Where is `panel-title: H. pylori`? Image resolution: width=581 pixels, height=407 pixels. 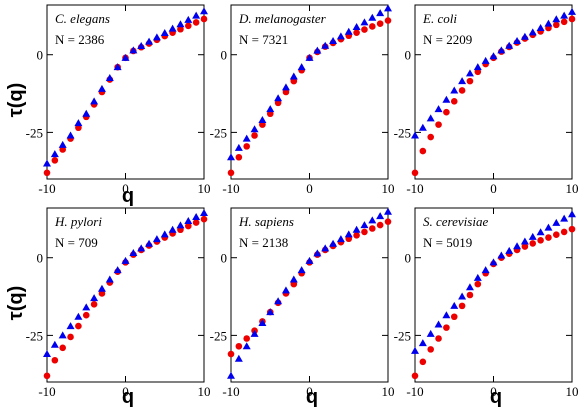
panel-title: H. pylori is located at coordinates (78, 221).